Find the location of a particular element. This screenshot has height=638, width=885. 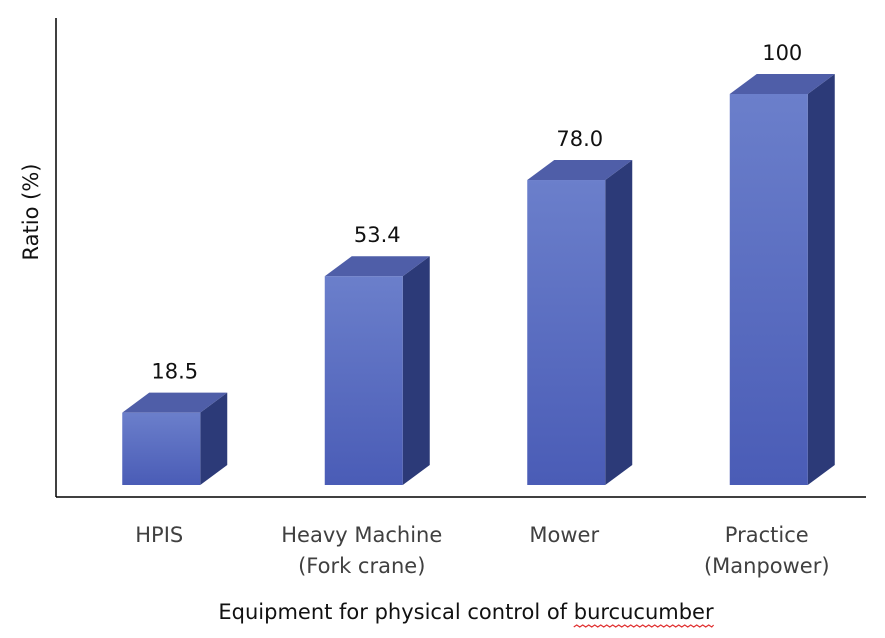

data-label: 53.4 is located at coordinates (377, 235).